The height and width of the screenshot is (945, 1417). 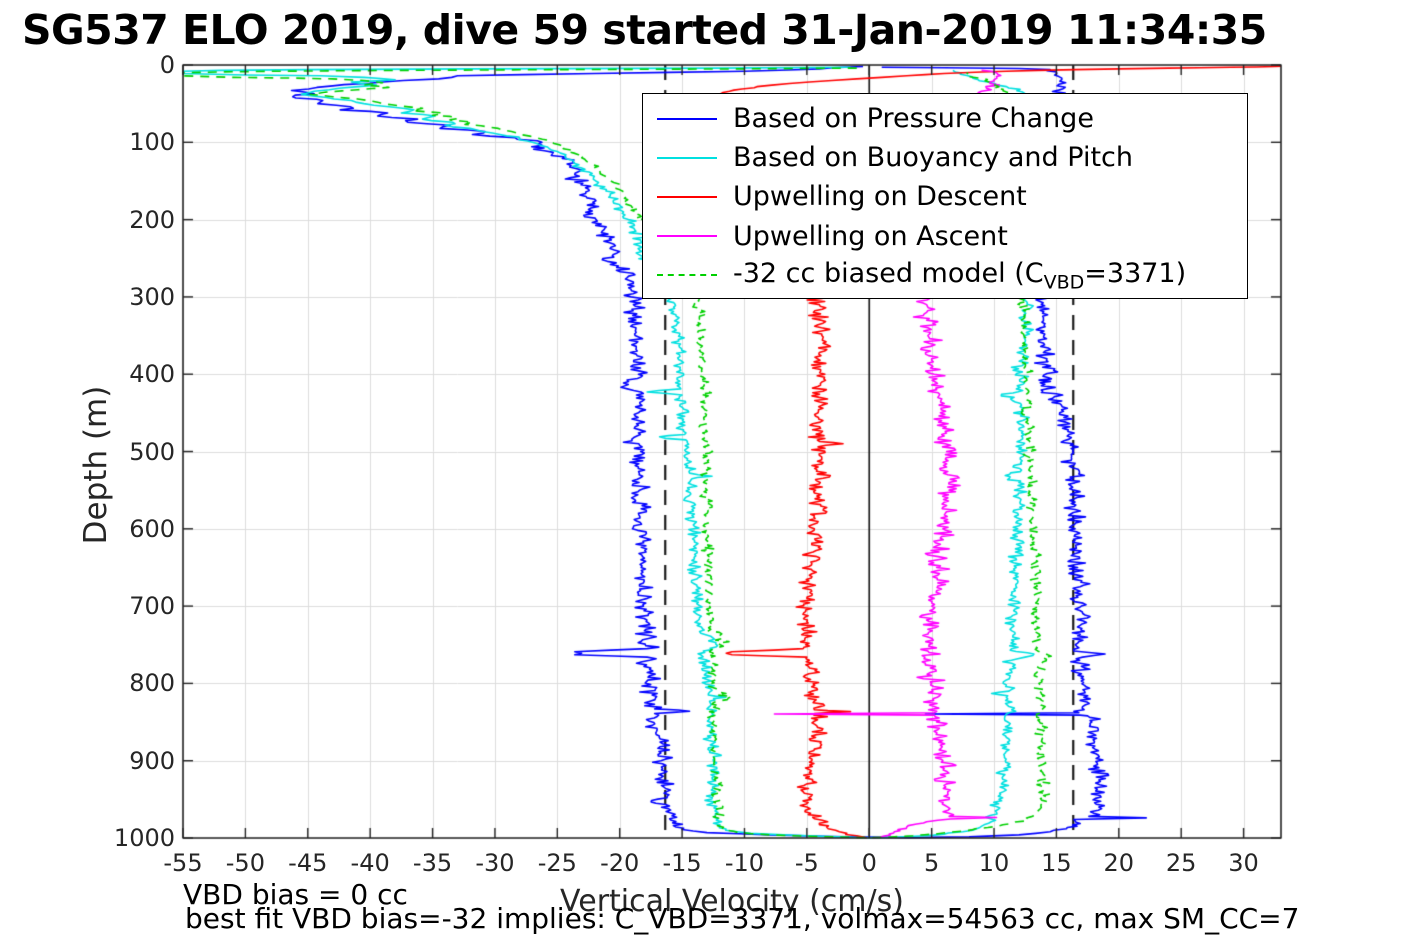 I want to click on legend-label: Based on Pressure Change, so click(x=913, y=119).